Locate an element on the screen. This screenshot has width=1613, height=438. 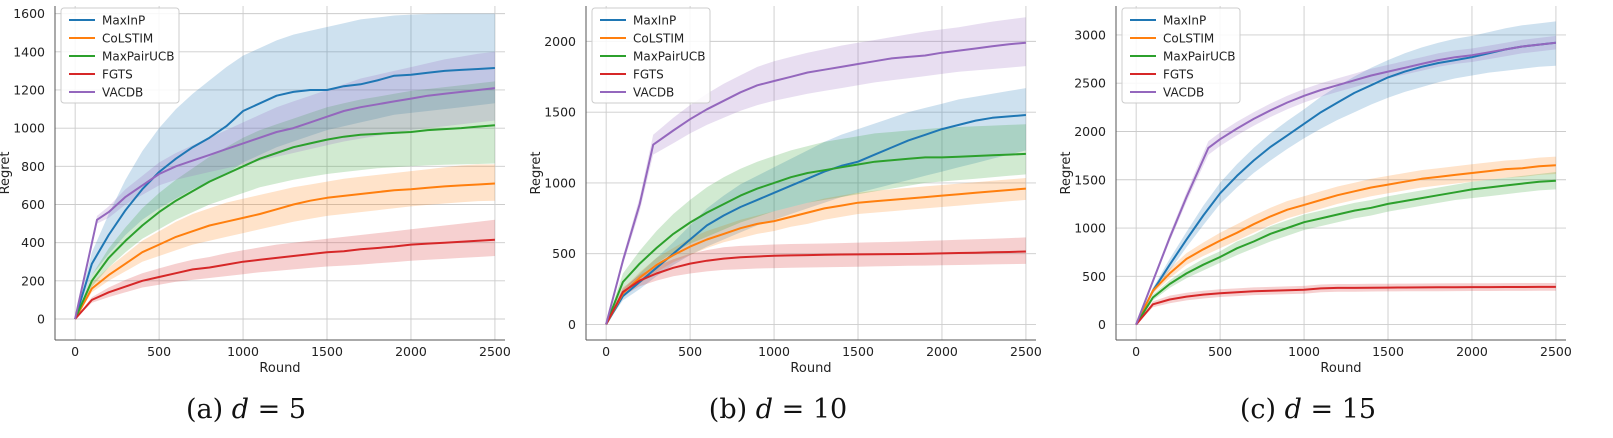
series-line-maxinp is located at coordinates (815, 219).